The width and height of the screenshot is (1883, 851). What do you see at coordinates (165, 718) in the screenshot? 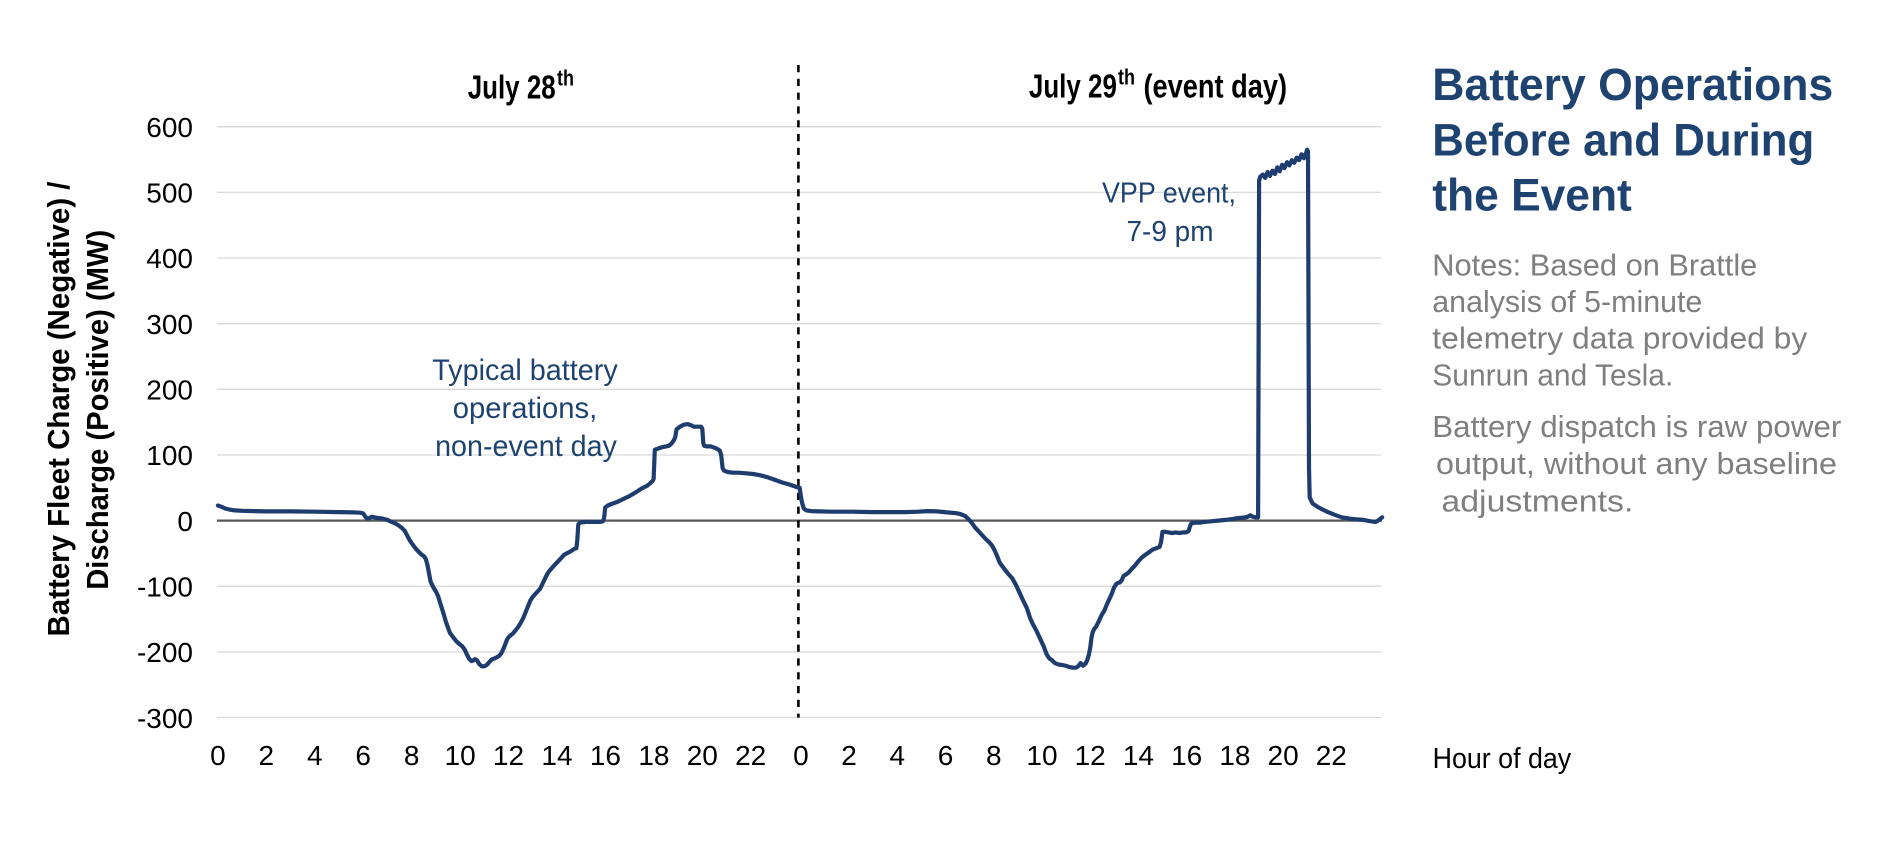
I see `svg-text: -300` at bounding box center [165, 718].